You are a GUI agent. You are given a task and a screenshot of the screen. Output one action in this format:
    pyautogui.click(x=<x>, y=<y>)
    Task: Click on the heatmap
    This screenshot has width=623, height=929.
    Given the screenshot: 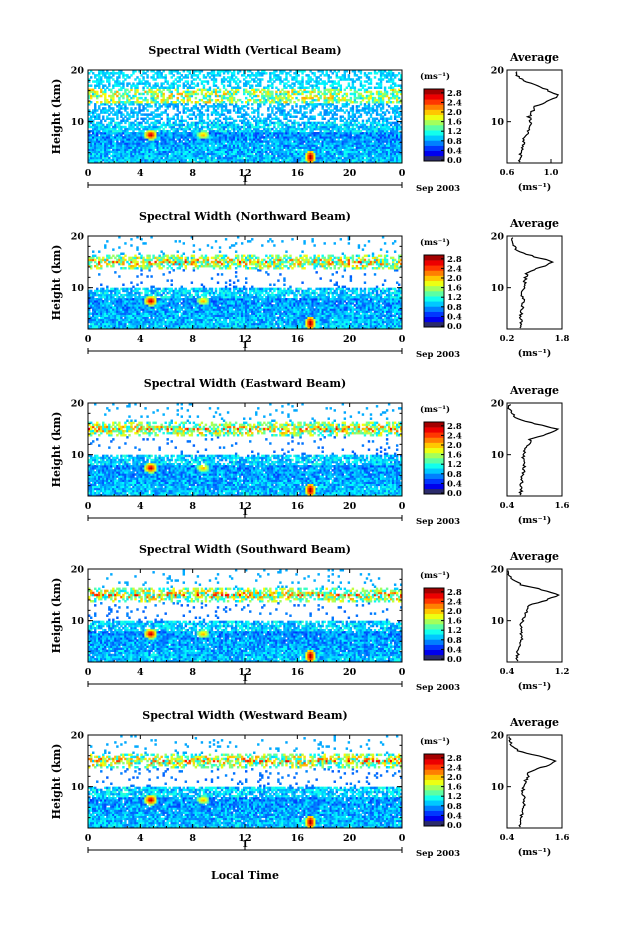 What is the action you would take?
    pyautogui.click(x=245, y=117)
    